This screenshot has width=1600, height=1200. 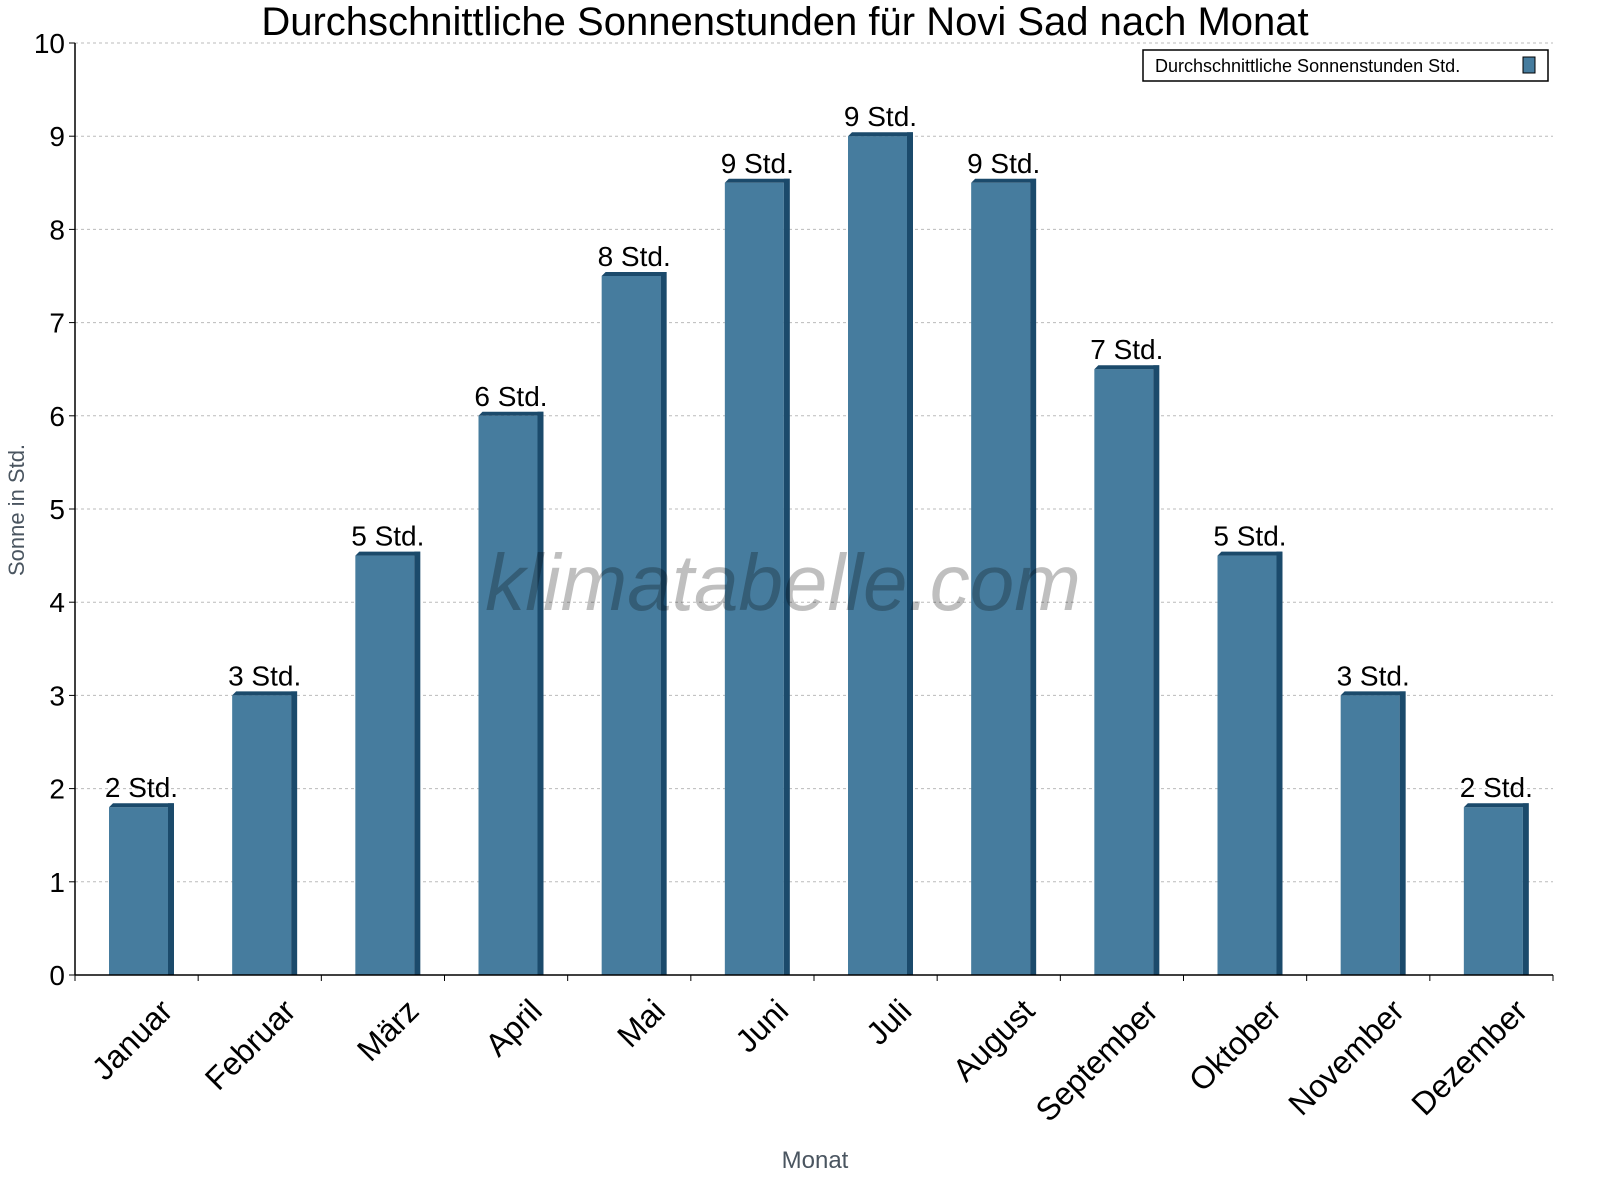 What do you see at coordinates (57, 602) in the screenshot?
I see `y-tick-label: 4` at bounding box center [57, 602].